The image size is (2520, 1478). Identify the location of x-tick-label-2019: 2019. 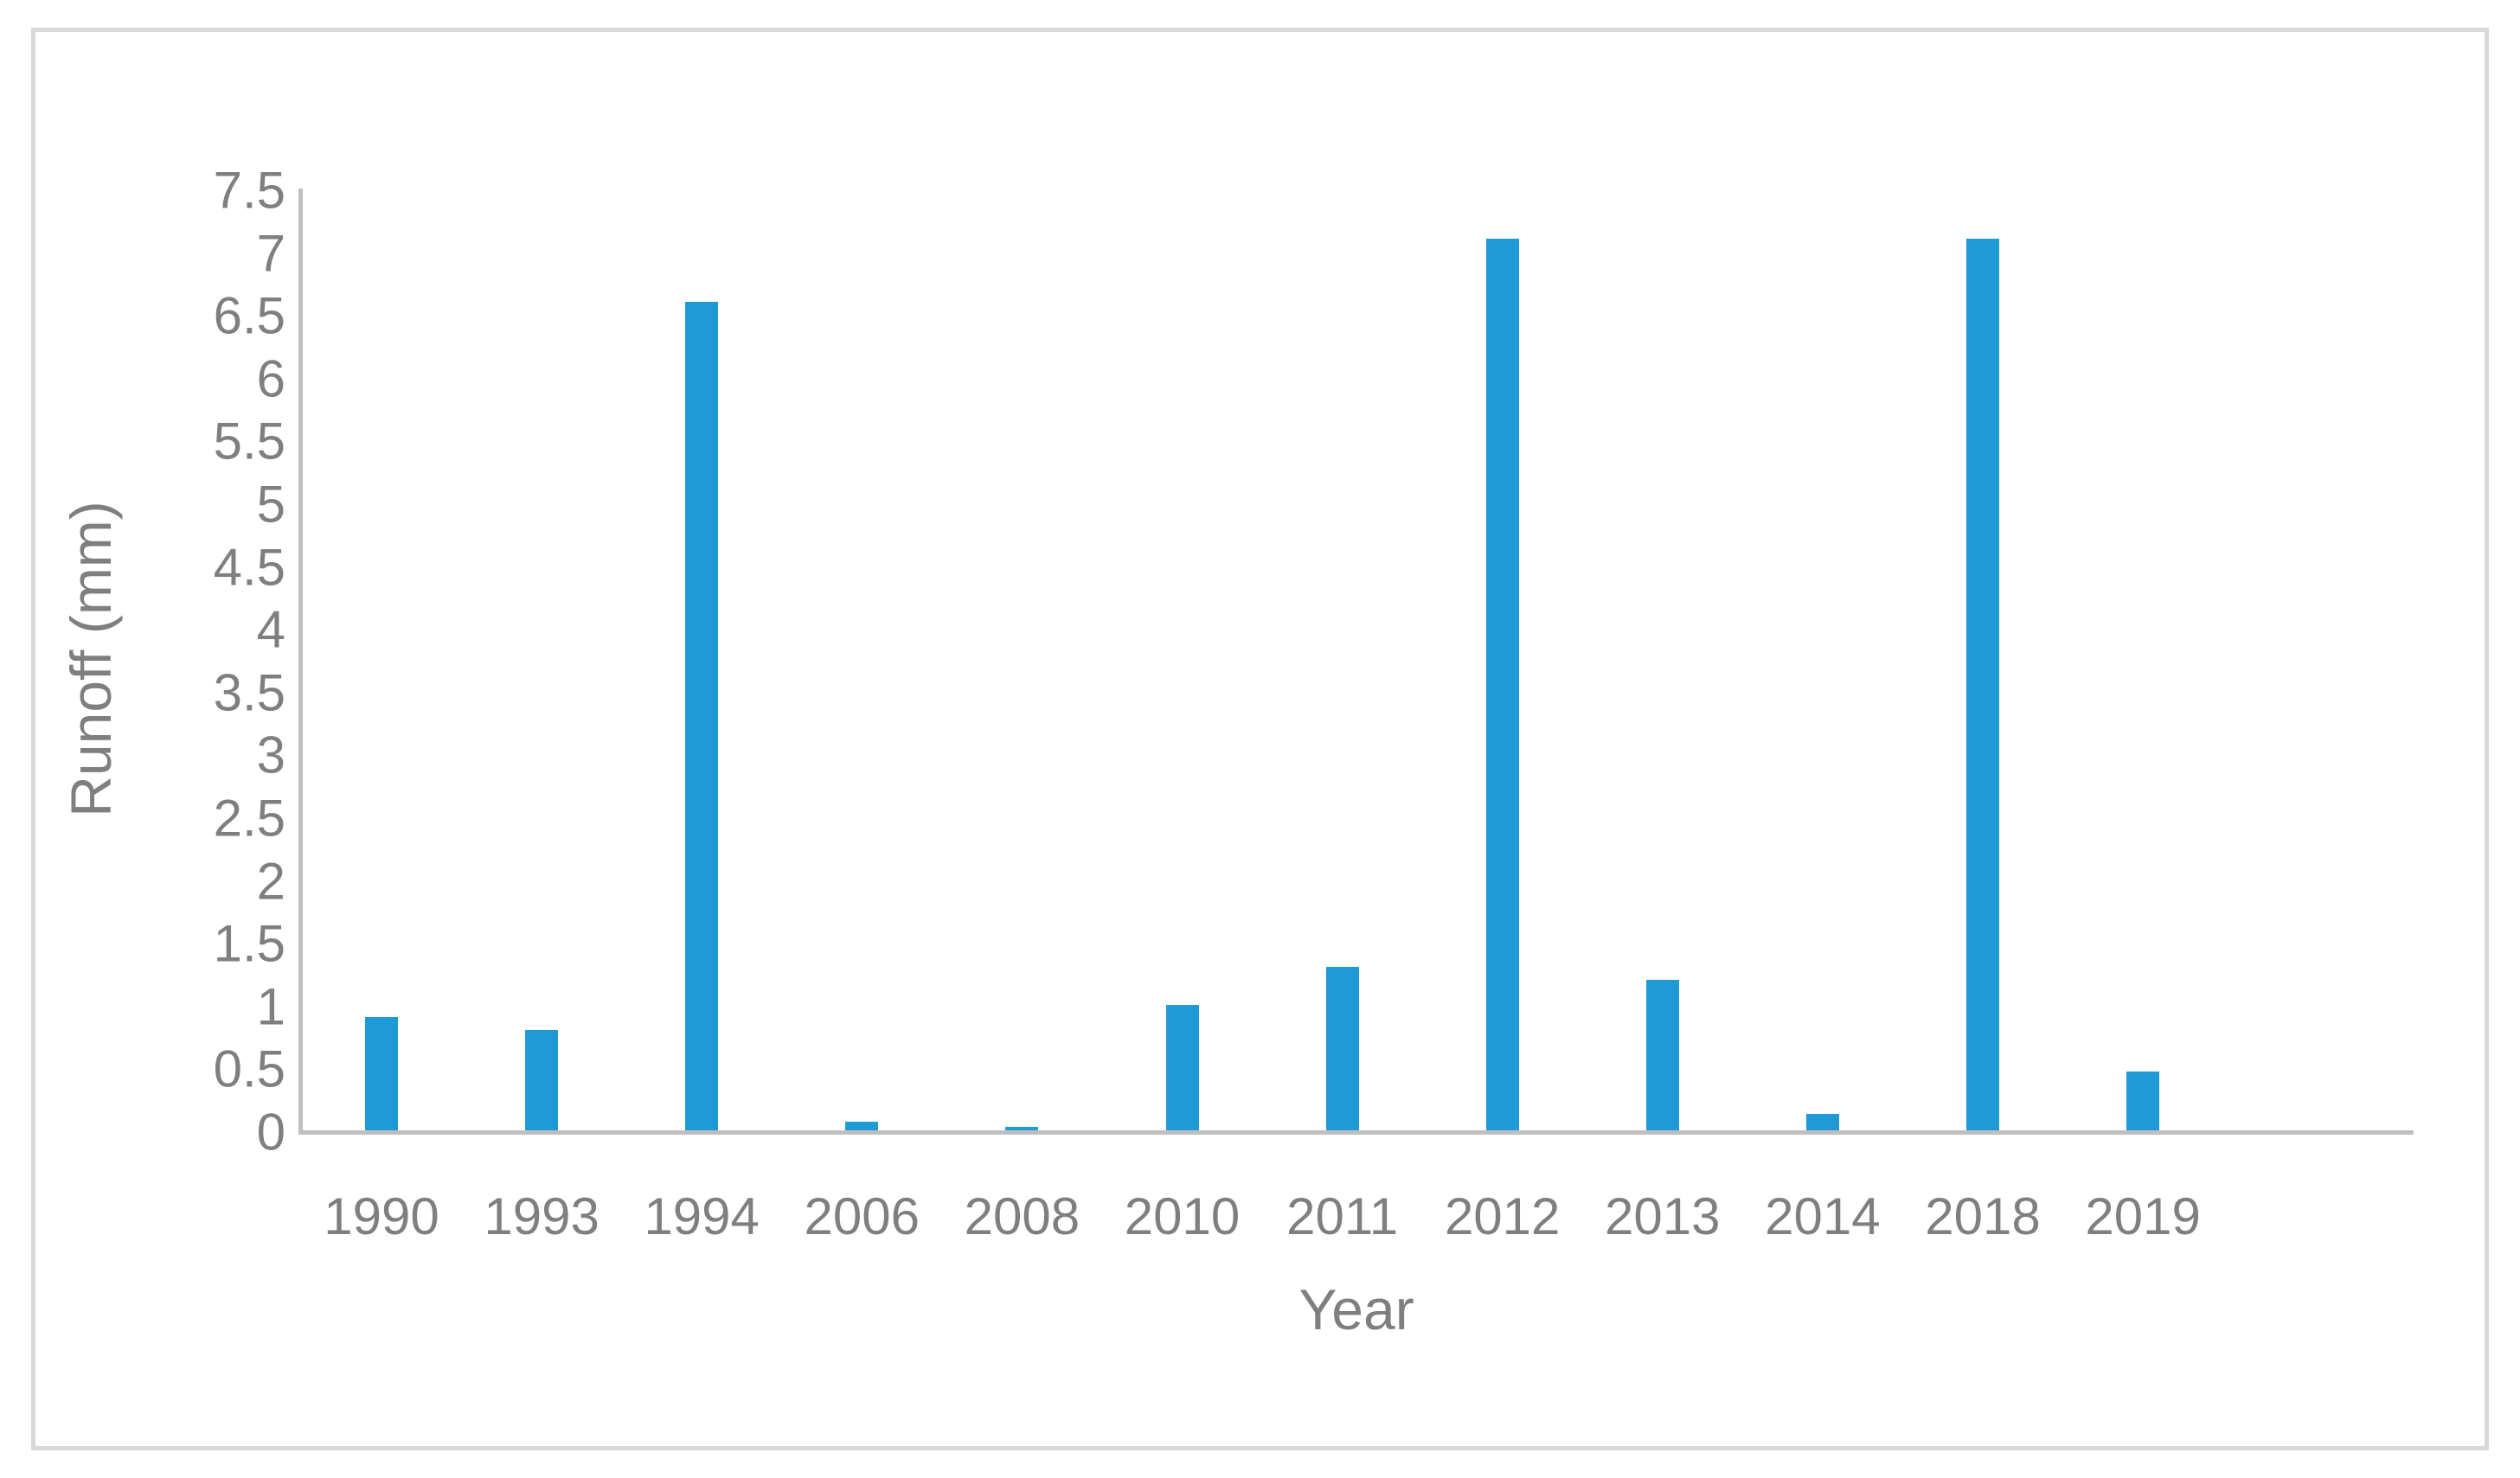
(2143, 1216).